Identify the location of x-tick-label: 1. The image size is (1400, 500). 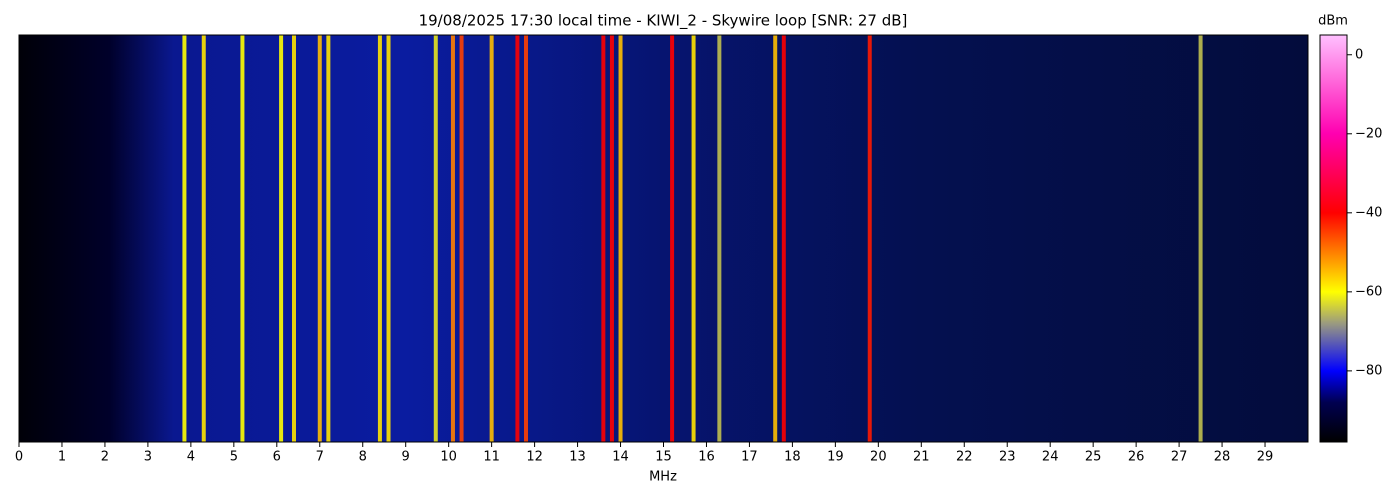
(62, 457).